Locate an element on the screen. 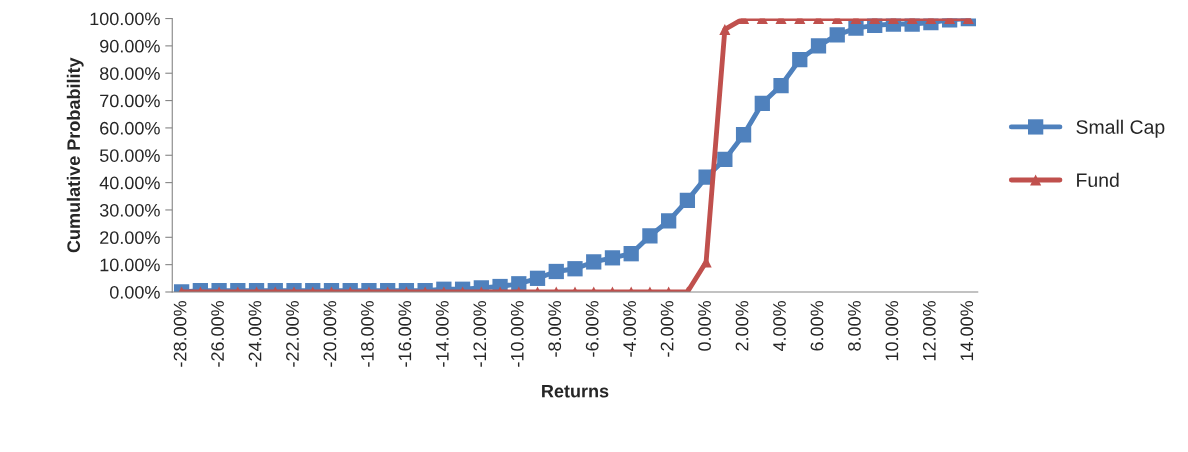 The width and height of the screenshot is (1188, 452). y-tick-label: 40.00% is located at coordinates (129, 183).